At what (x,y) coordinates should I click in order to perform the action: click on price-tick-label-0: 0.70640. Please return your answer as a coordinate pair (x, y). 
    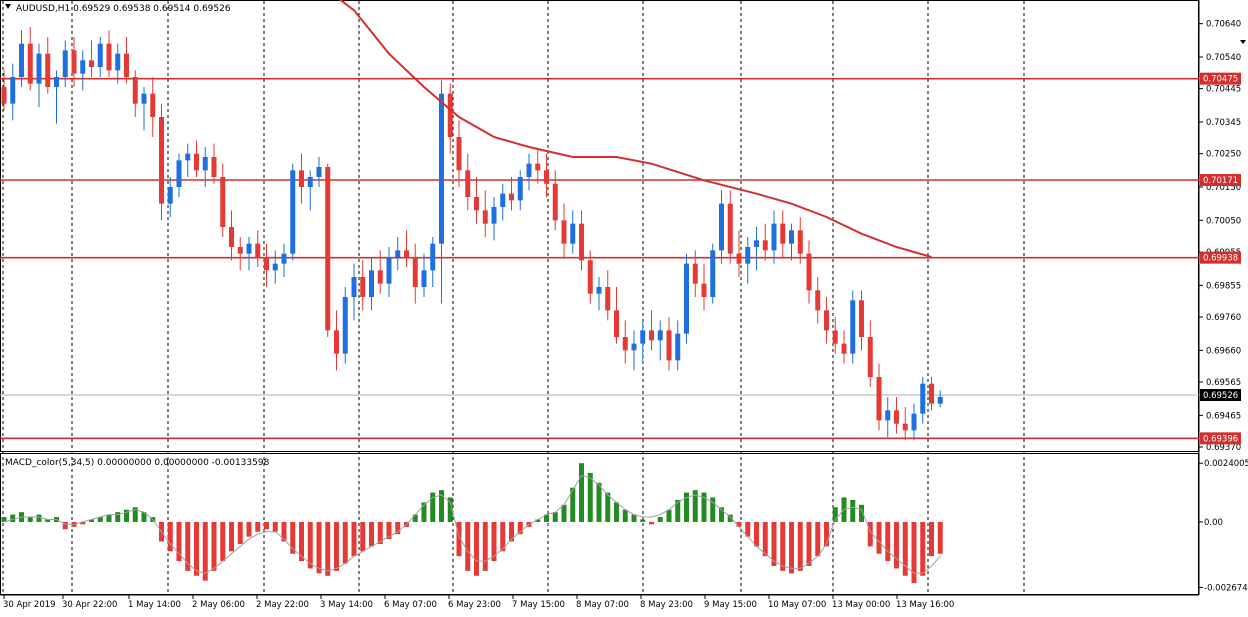
    Looking at the image, I should click on (1223, 25).